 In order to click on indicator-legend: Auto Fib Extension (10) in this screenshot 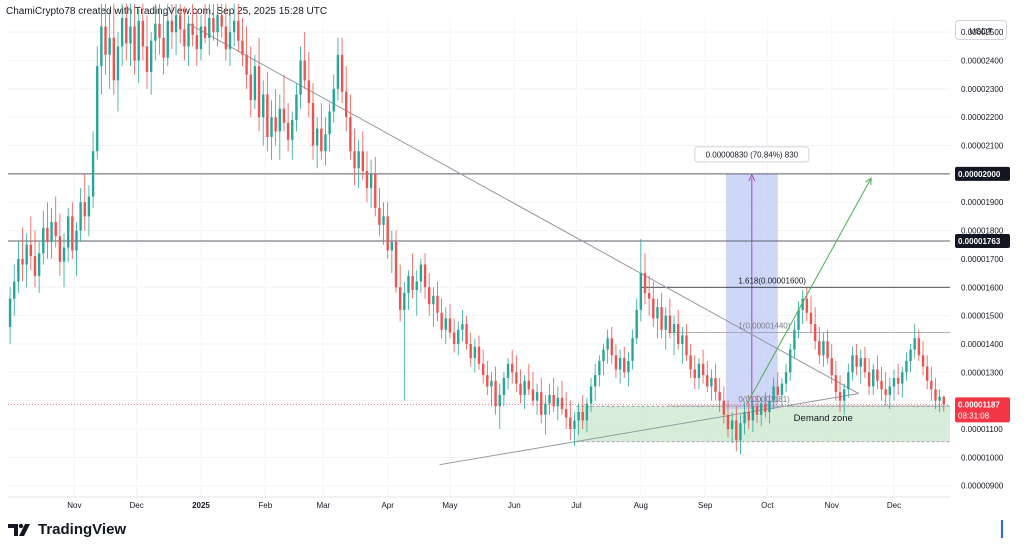, I will do `click(56, 44)`.